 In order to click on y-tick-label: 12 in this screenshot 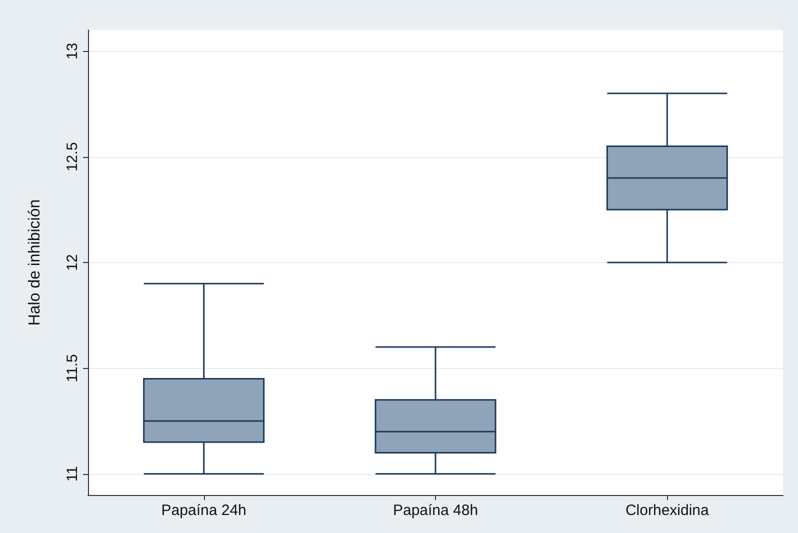, I will do `click(72, 262)`.